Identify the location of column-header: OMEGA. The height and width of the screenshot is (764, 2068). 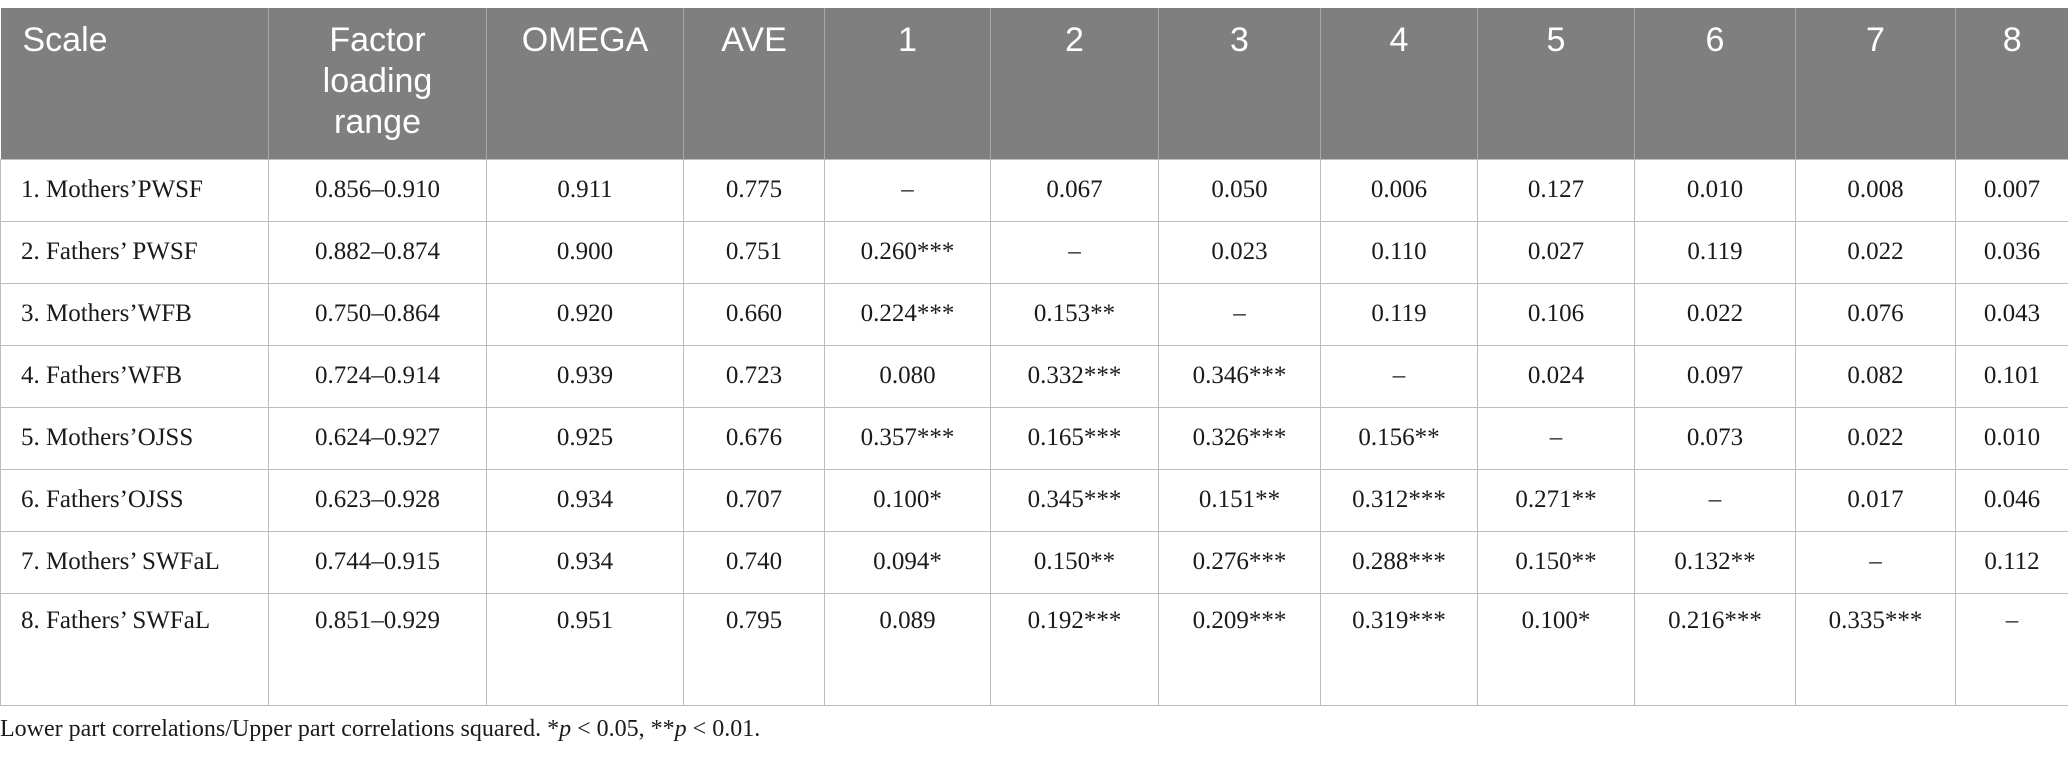
(585, 84).